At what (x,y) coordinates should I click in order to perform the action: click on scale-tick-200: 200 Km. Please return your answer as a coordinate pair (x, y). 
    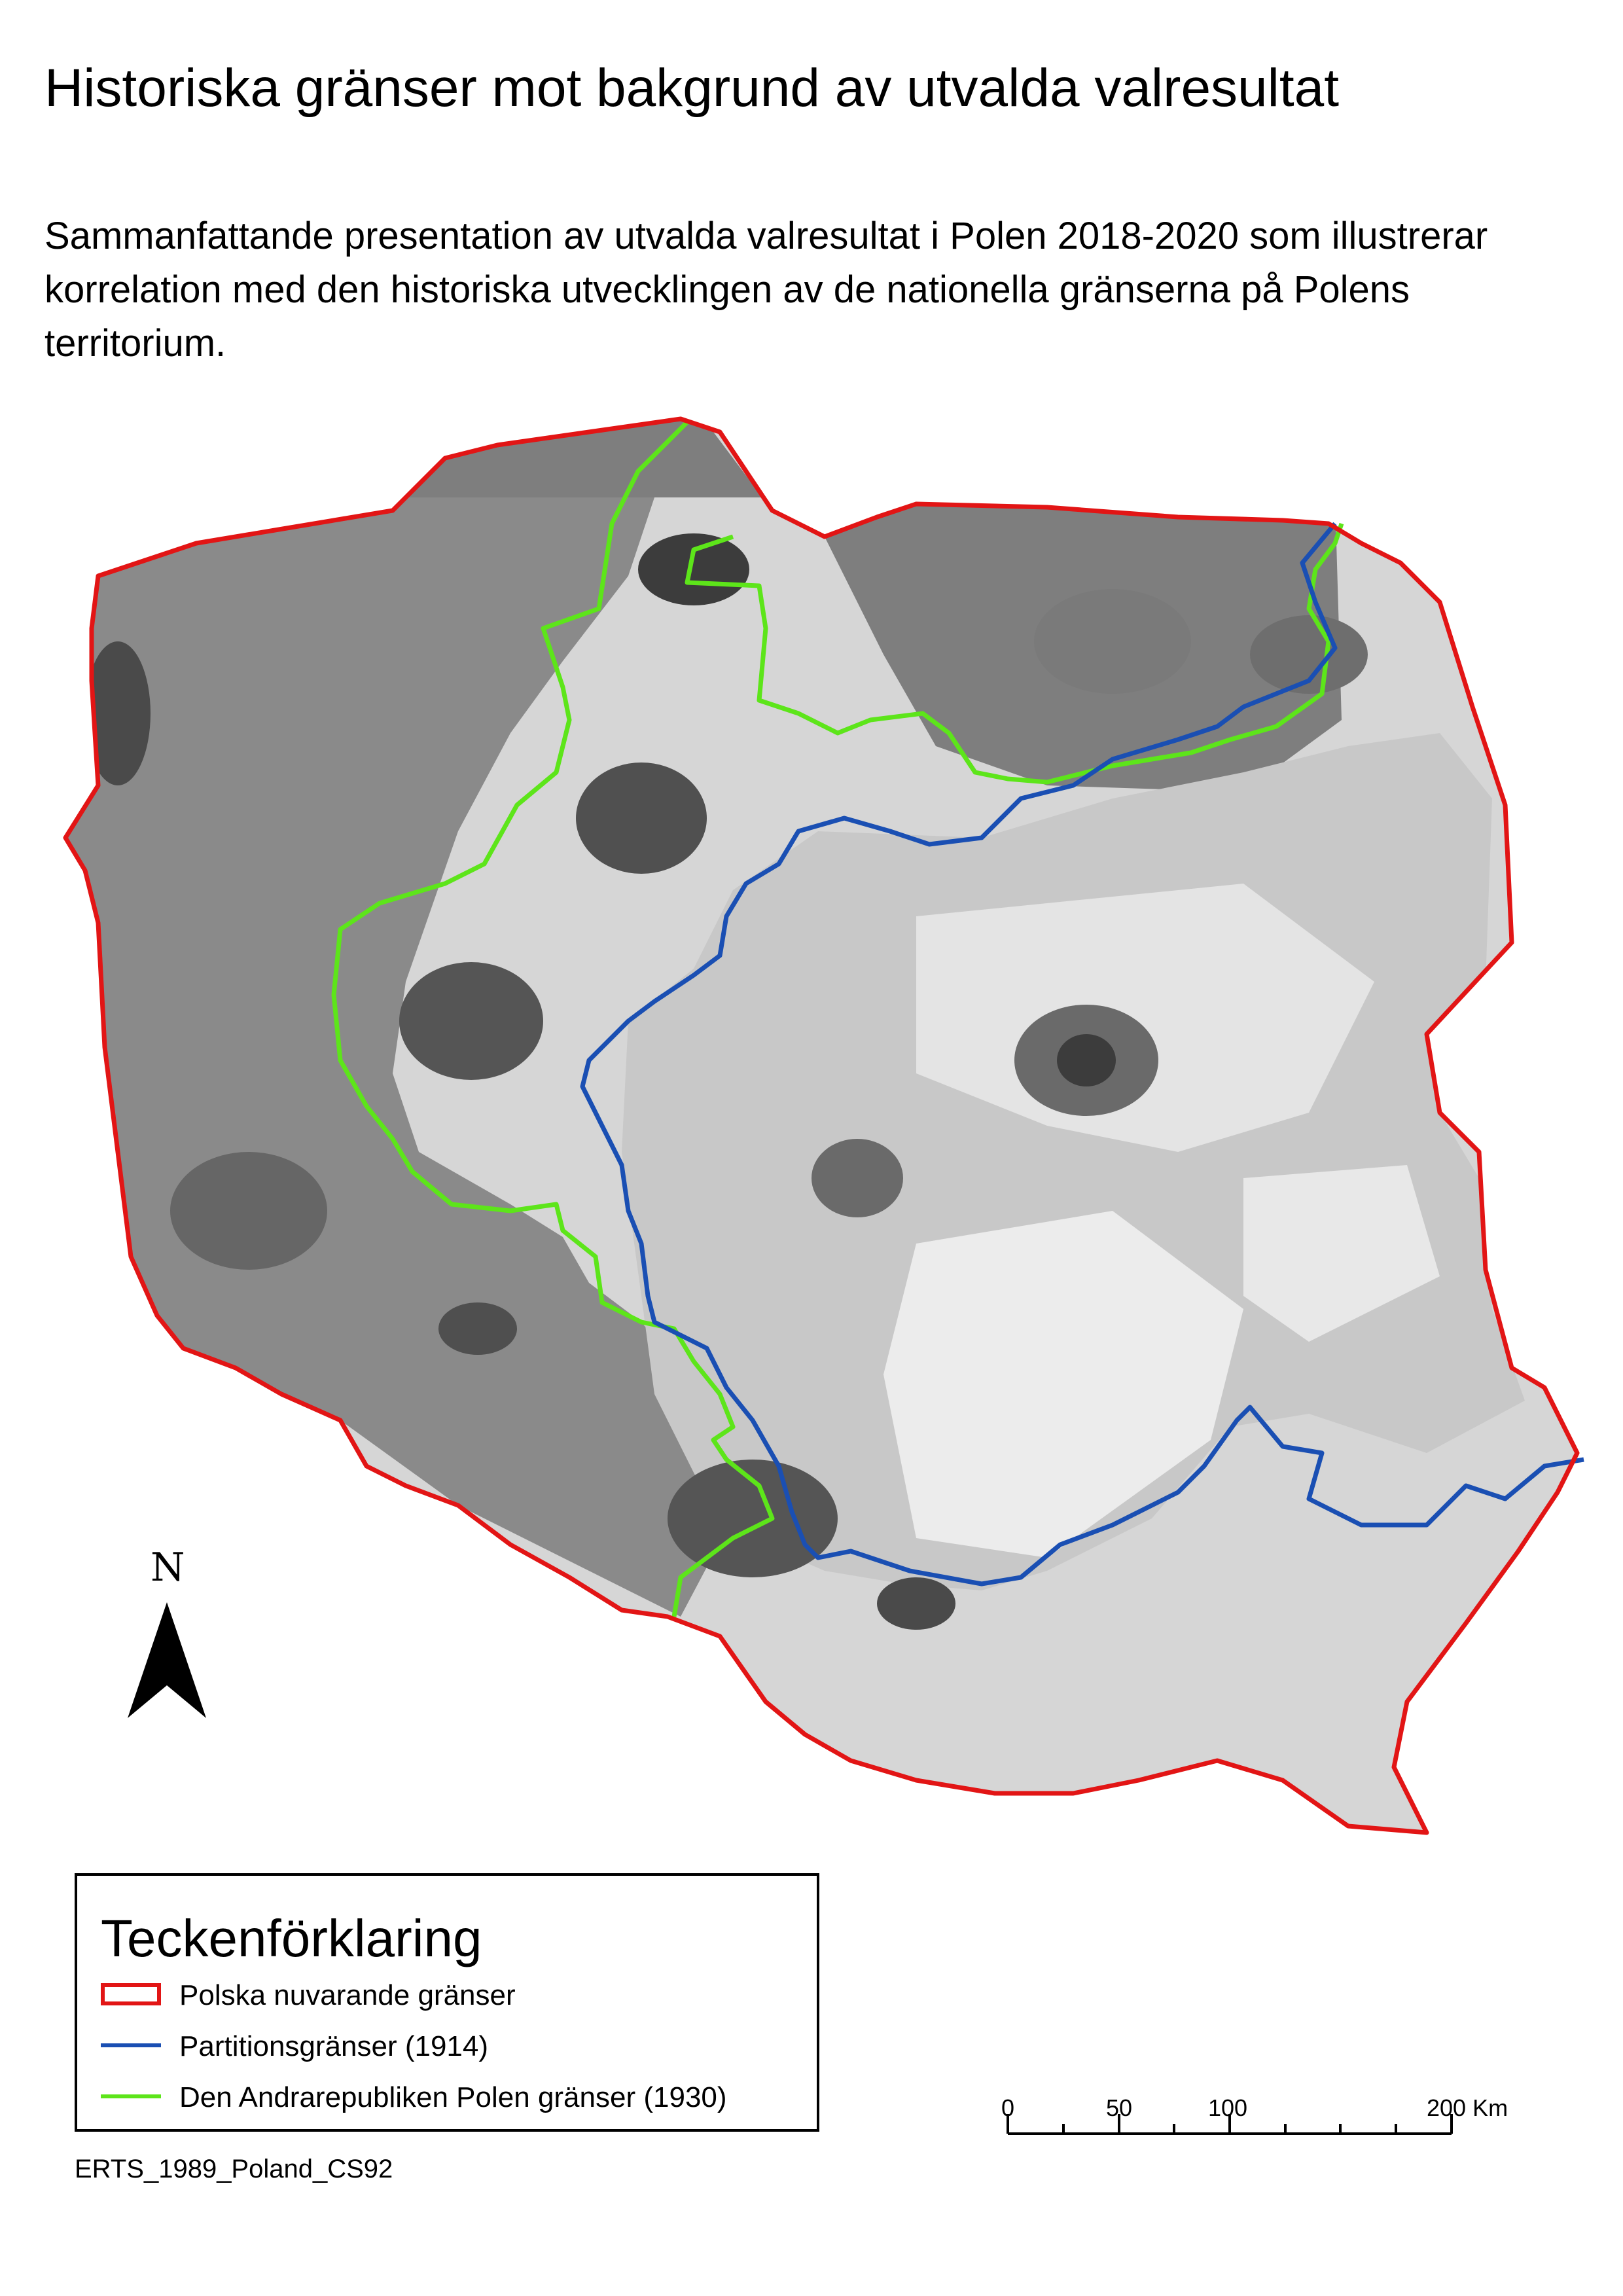
    Looking at the image, I should click on (1468, 2107).